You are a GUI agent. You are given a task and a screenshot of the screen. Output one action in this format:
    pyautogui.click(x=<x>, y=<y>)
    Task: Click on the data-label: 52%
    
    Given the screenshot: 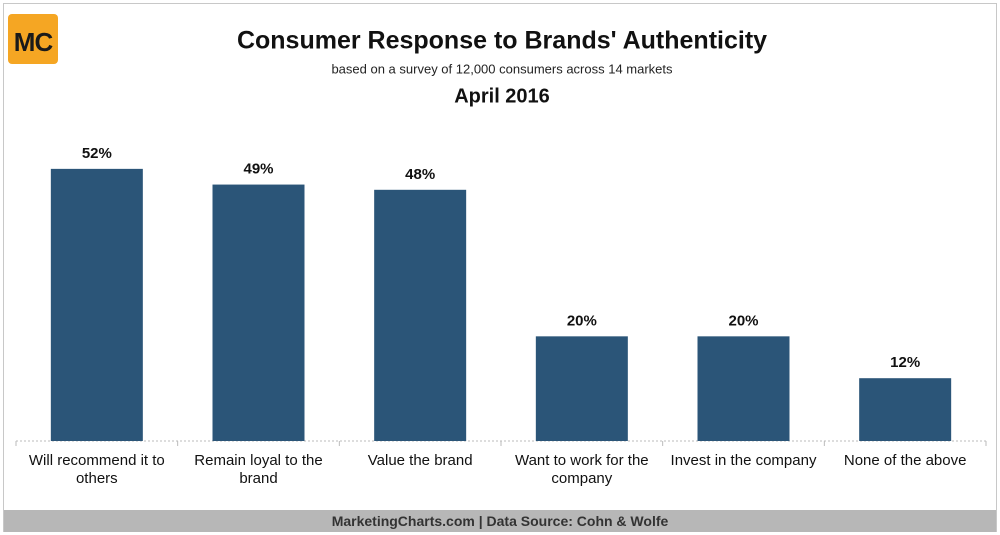 What is the action you would take?
    pyautogui.click(x=97, y=153)
    